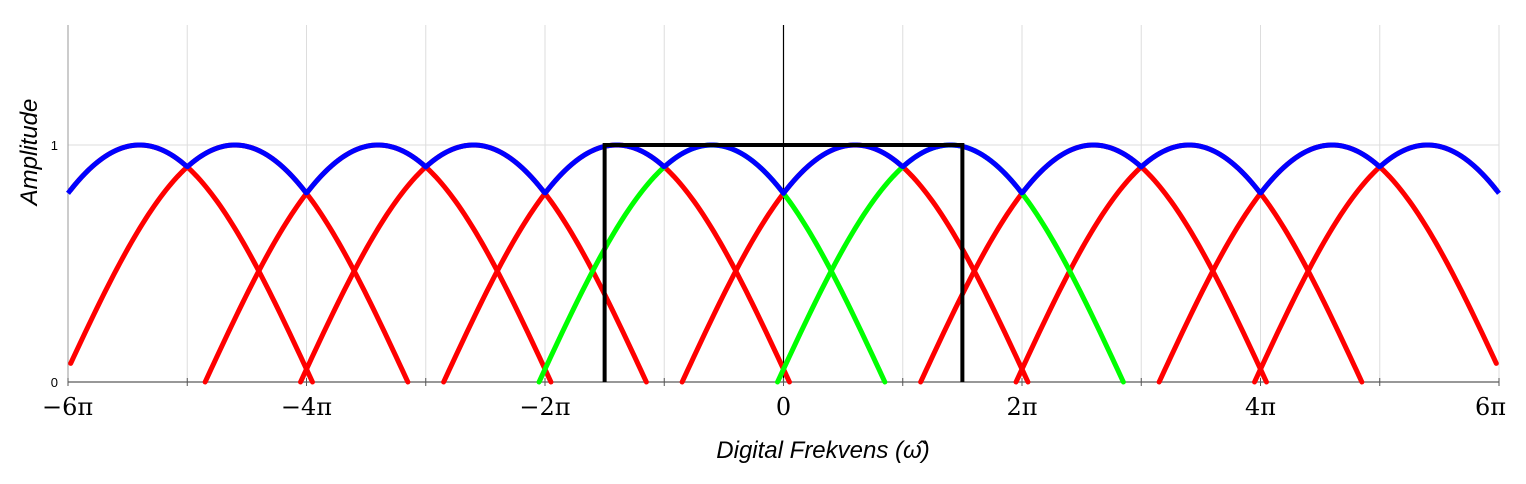  I want to click on x-tick-label: −4π, so click(306, 407).